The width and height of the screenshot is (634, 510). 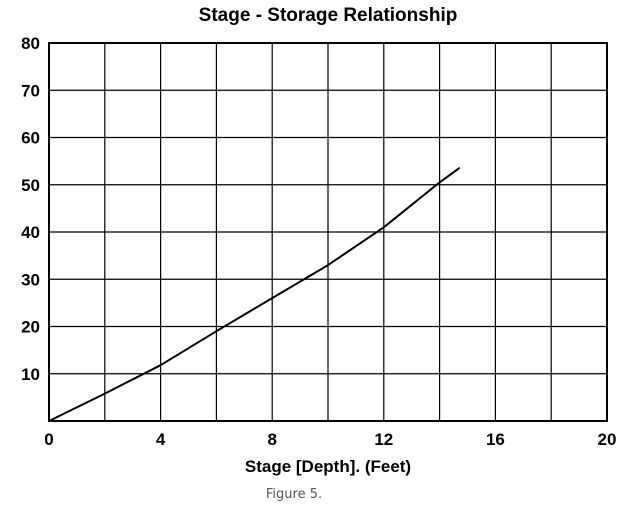 What do you see at coordinates (30, 90) in the screenshot?
I see `y-tick-label: 70` at bounding box center [30, 90].